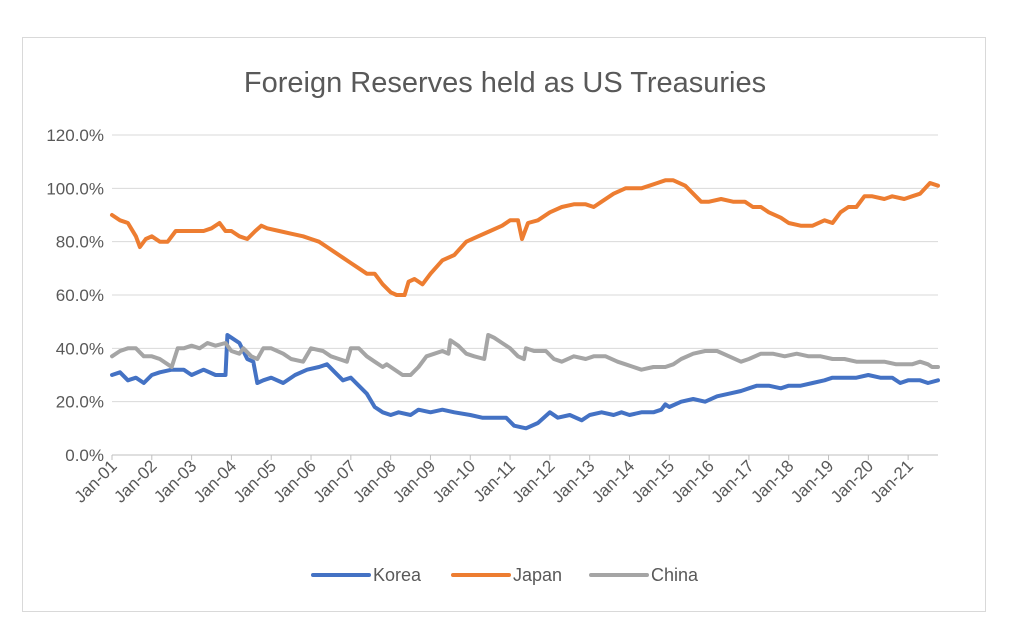  I want to click on legend: Korea Japan China, so click(505, 575).